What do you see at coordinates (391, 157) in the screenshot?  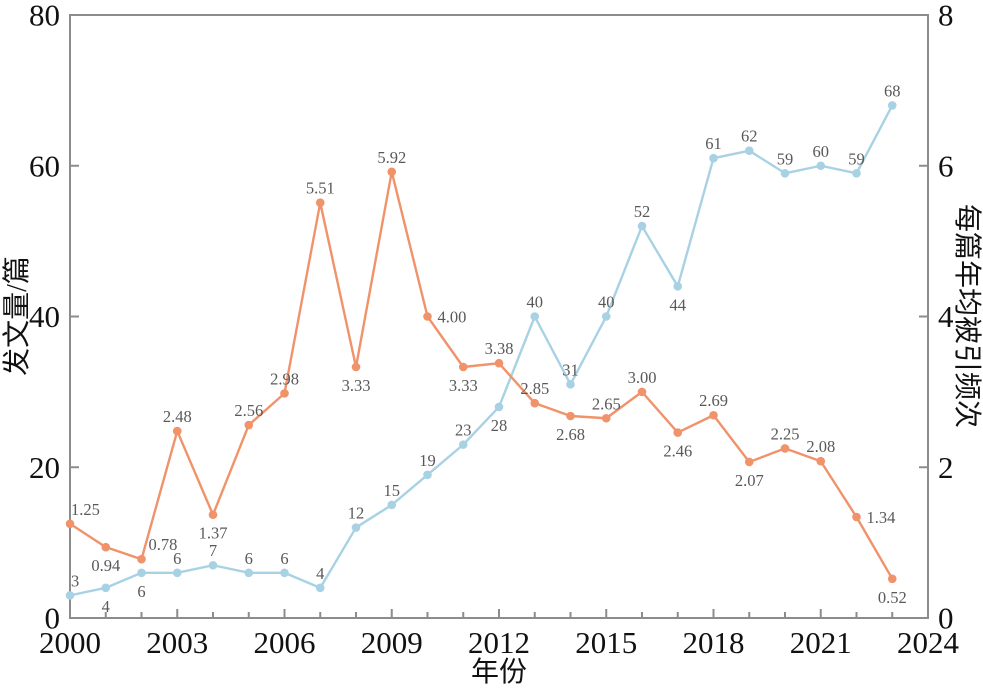 I see `data-point-label: 5.92` at bounding box center [391, 157].